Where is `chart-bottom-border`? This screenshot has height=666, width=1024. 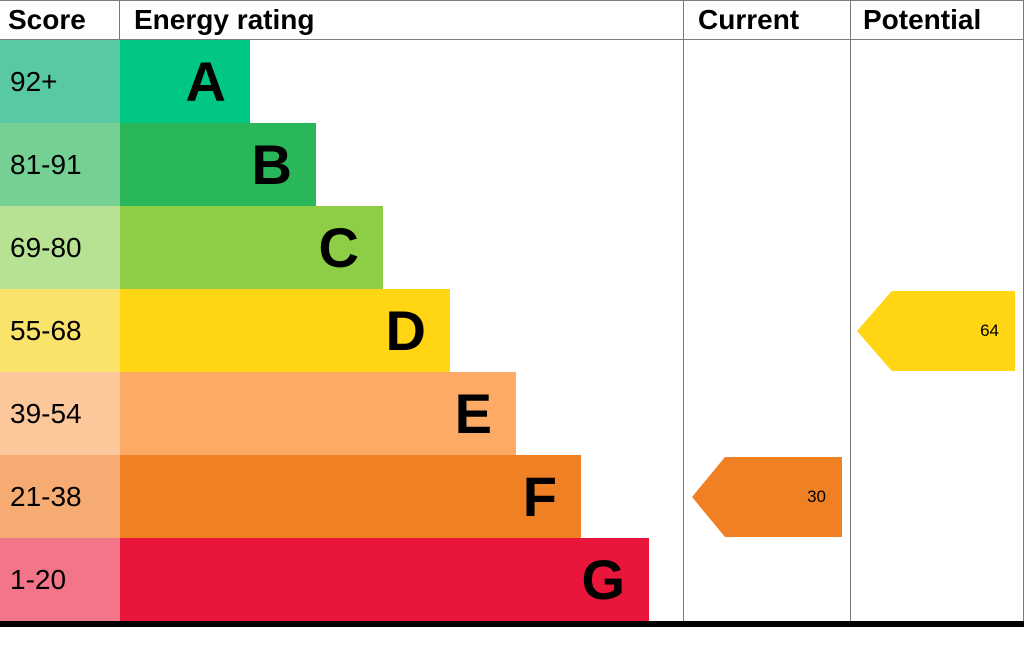
chart-bottom-border is located at coordinates (512, 624).